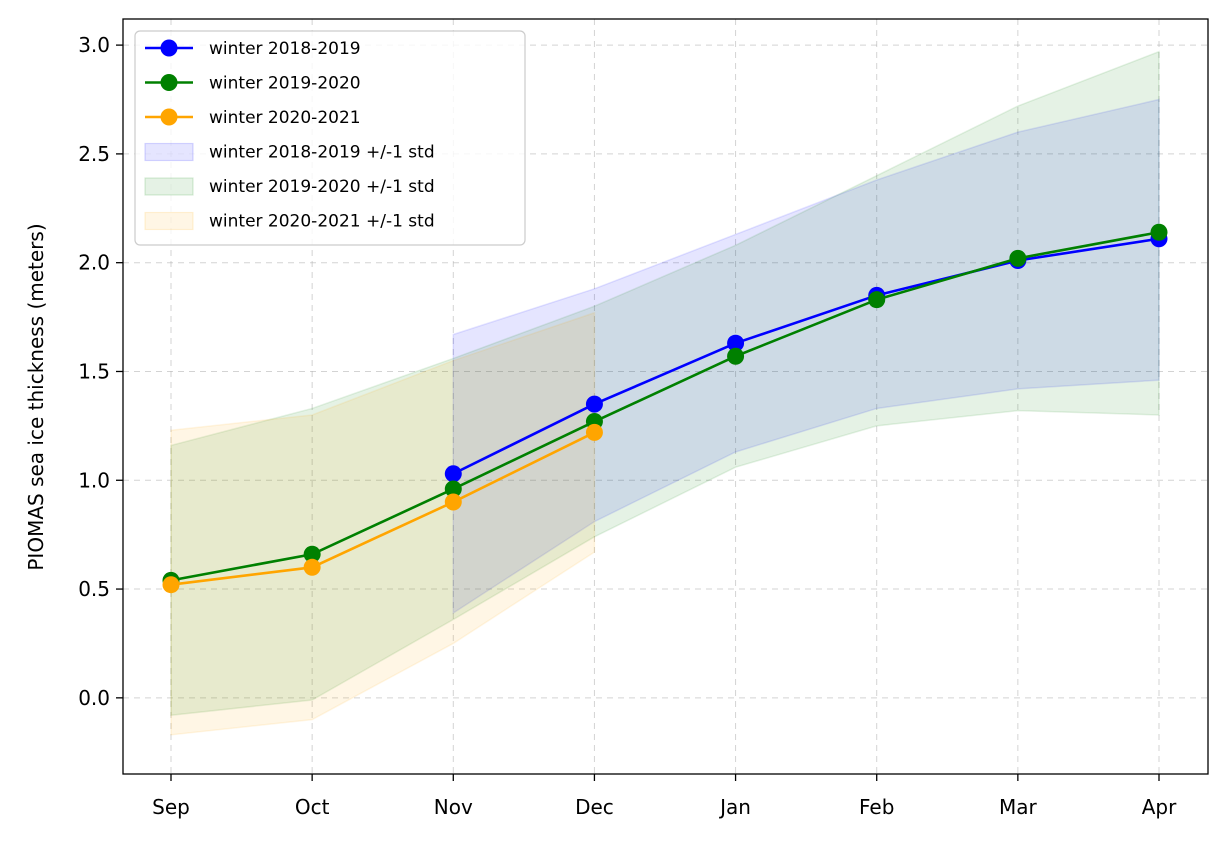 The width and height of the screenshot is (1227, 842). Describe the element at coordinates (322, 222) in the screenshot. I see `legend-band-label-2: winter 2020-2021 +/-1 std` at that location.